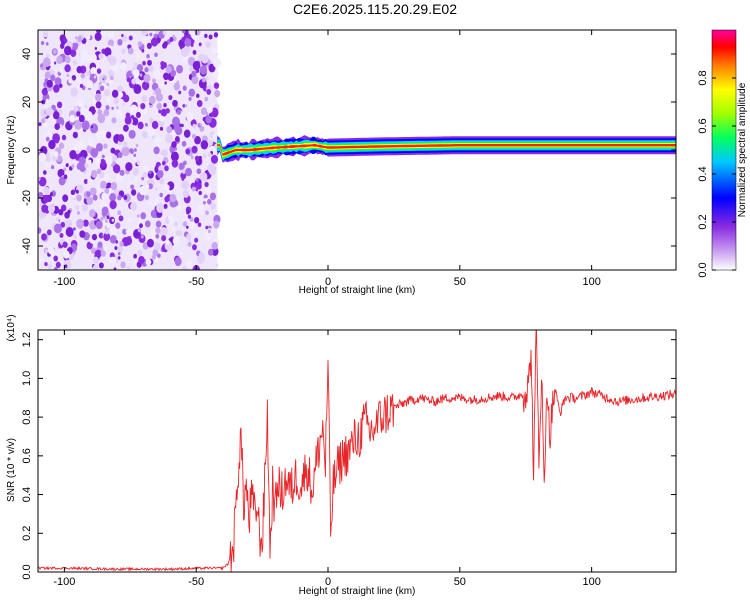  Describe the element at coordinates (11, 470) in the screenshot. I see `snr-y-label: SNR (10 * v/v)` at that location.